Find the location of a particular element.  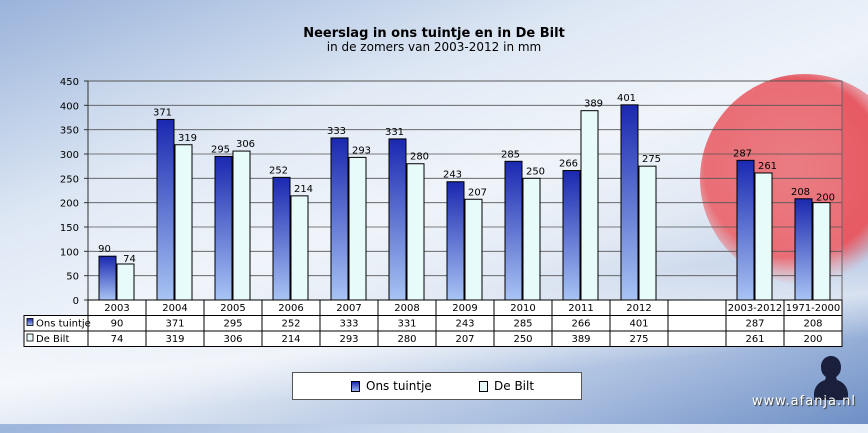

table-cell: 243 is located at coordinates (464, 324).